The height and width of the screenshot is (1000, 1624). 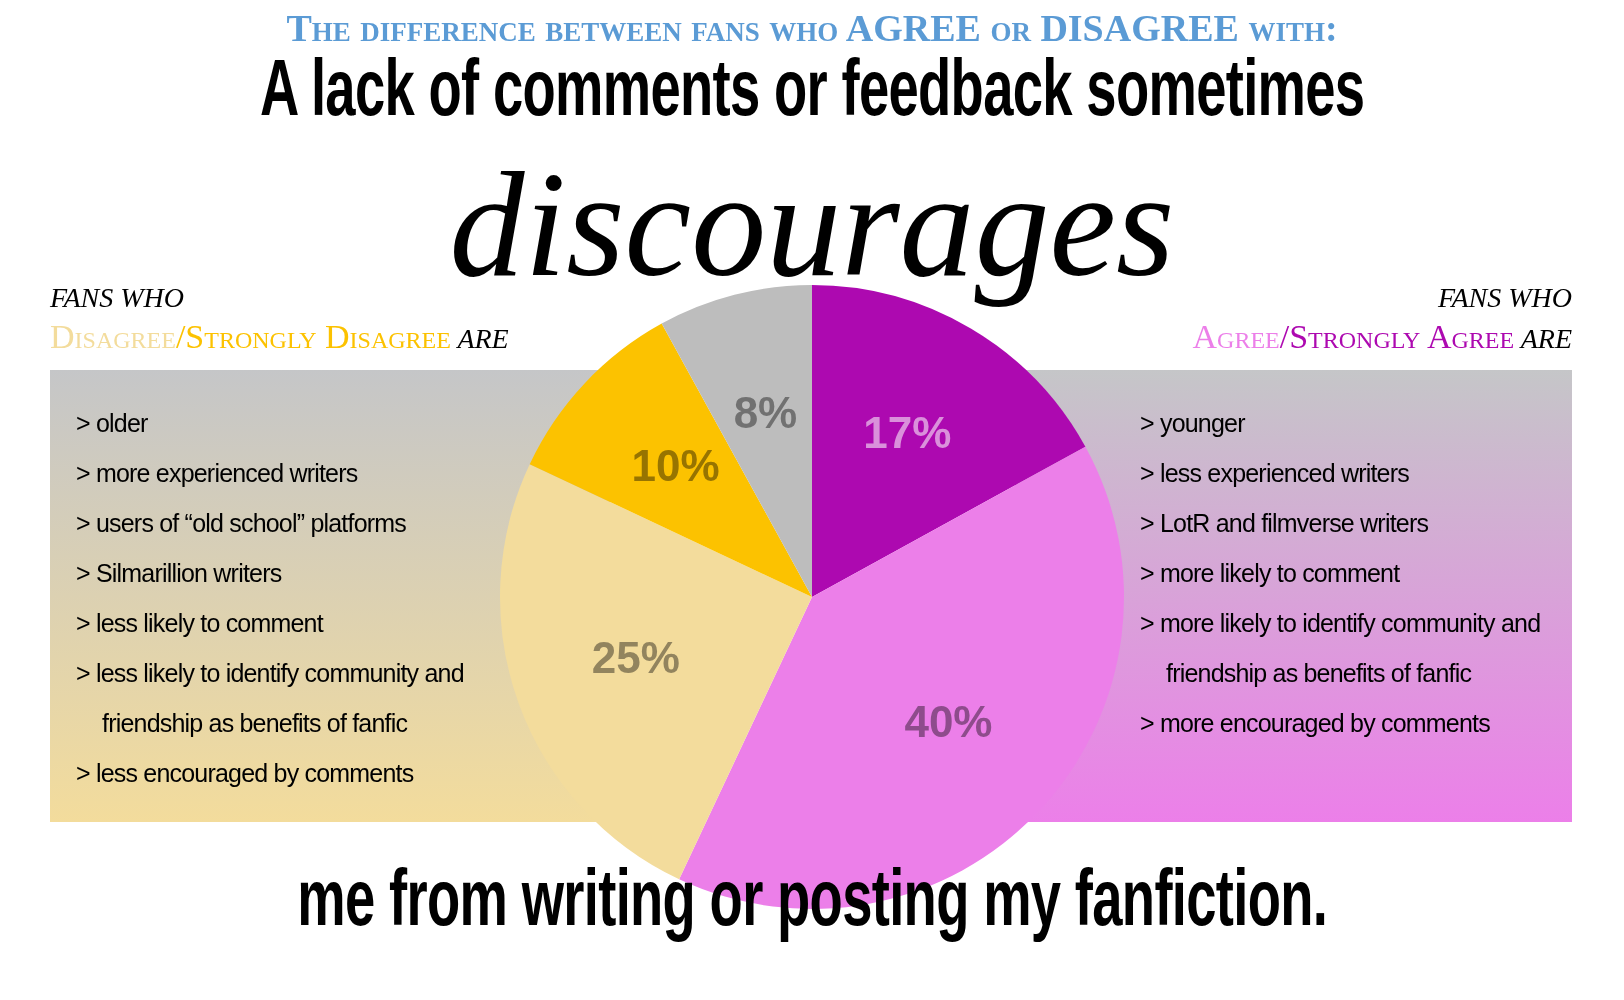 I want to click on text: > less experienced writers, so click(x=1275, y=473).